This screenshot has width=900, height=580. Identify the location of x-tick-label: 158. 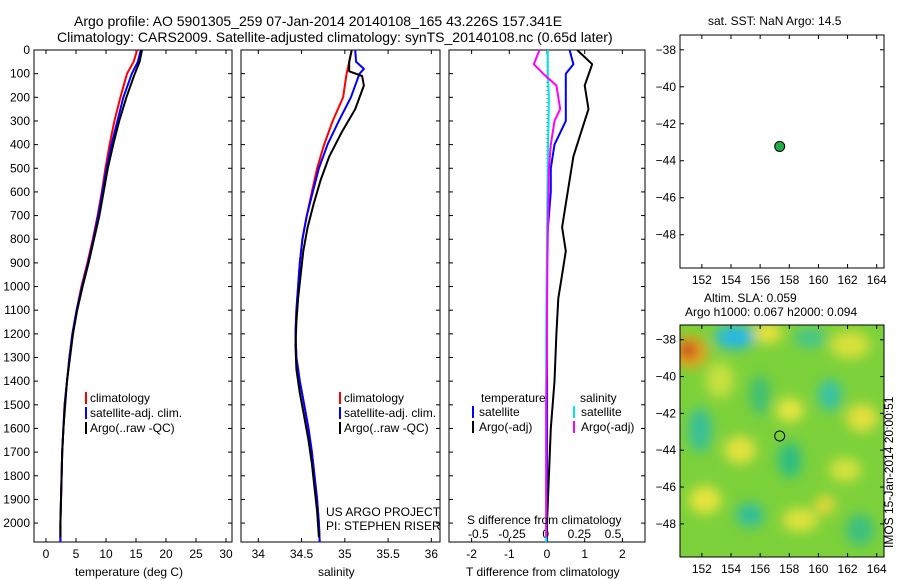
(789, 280).